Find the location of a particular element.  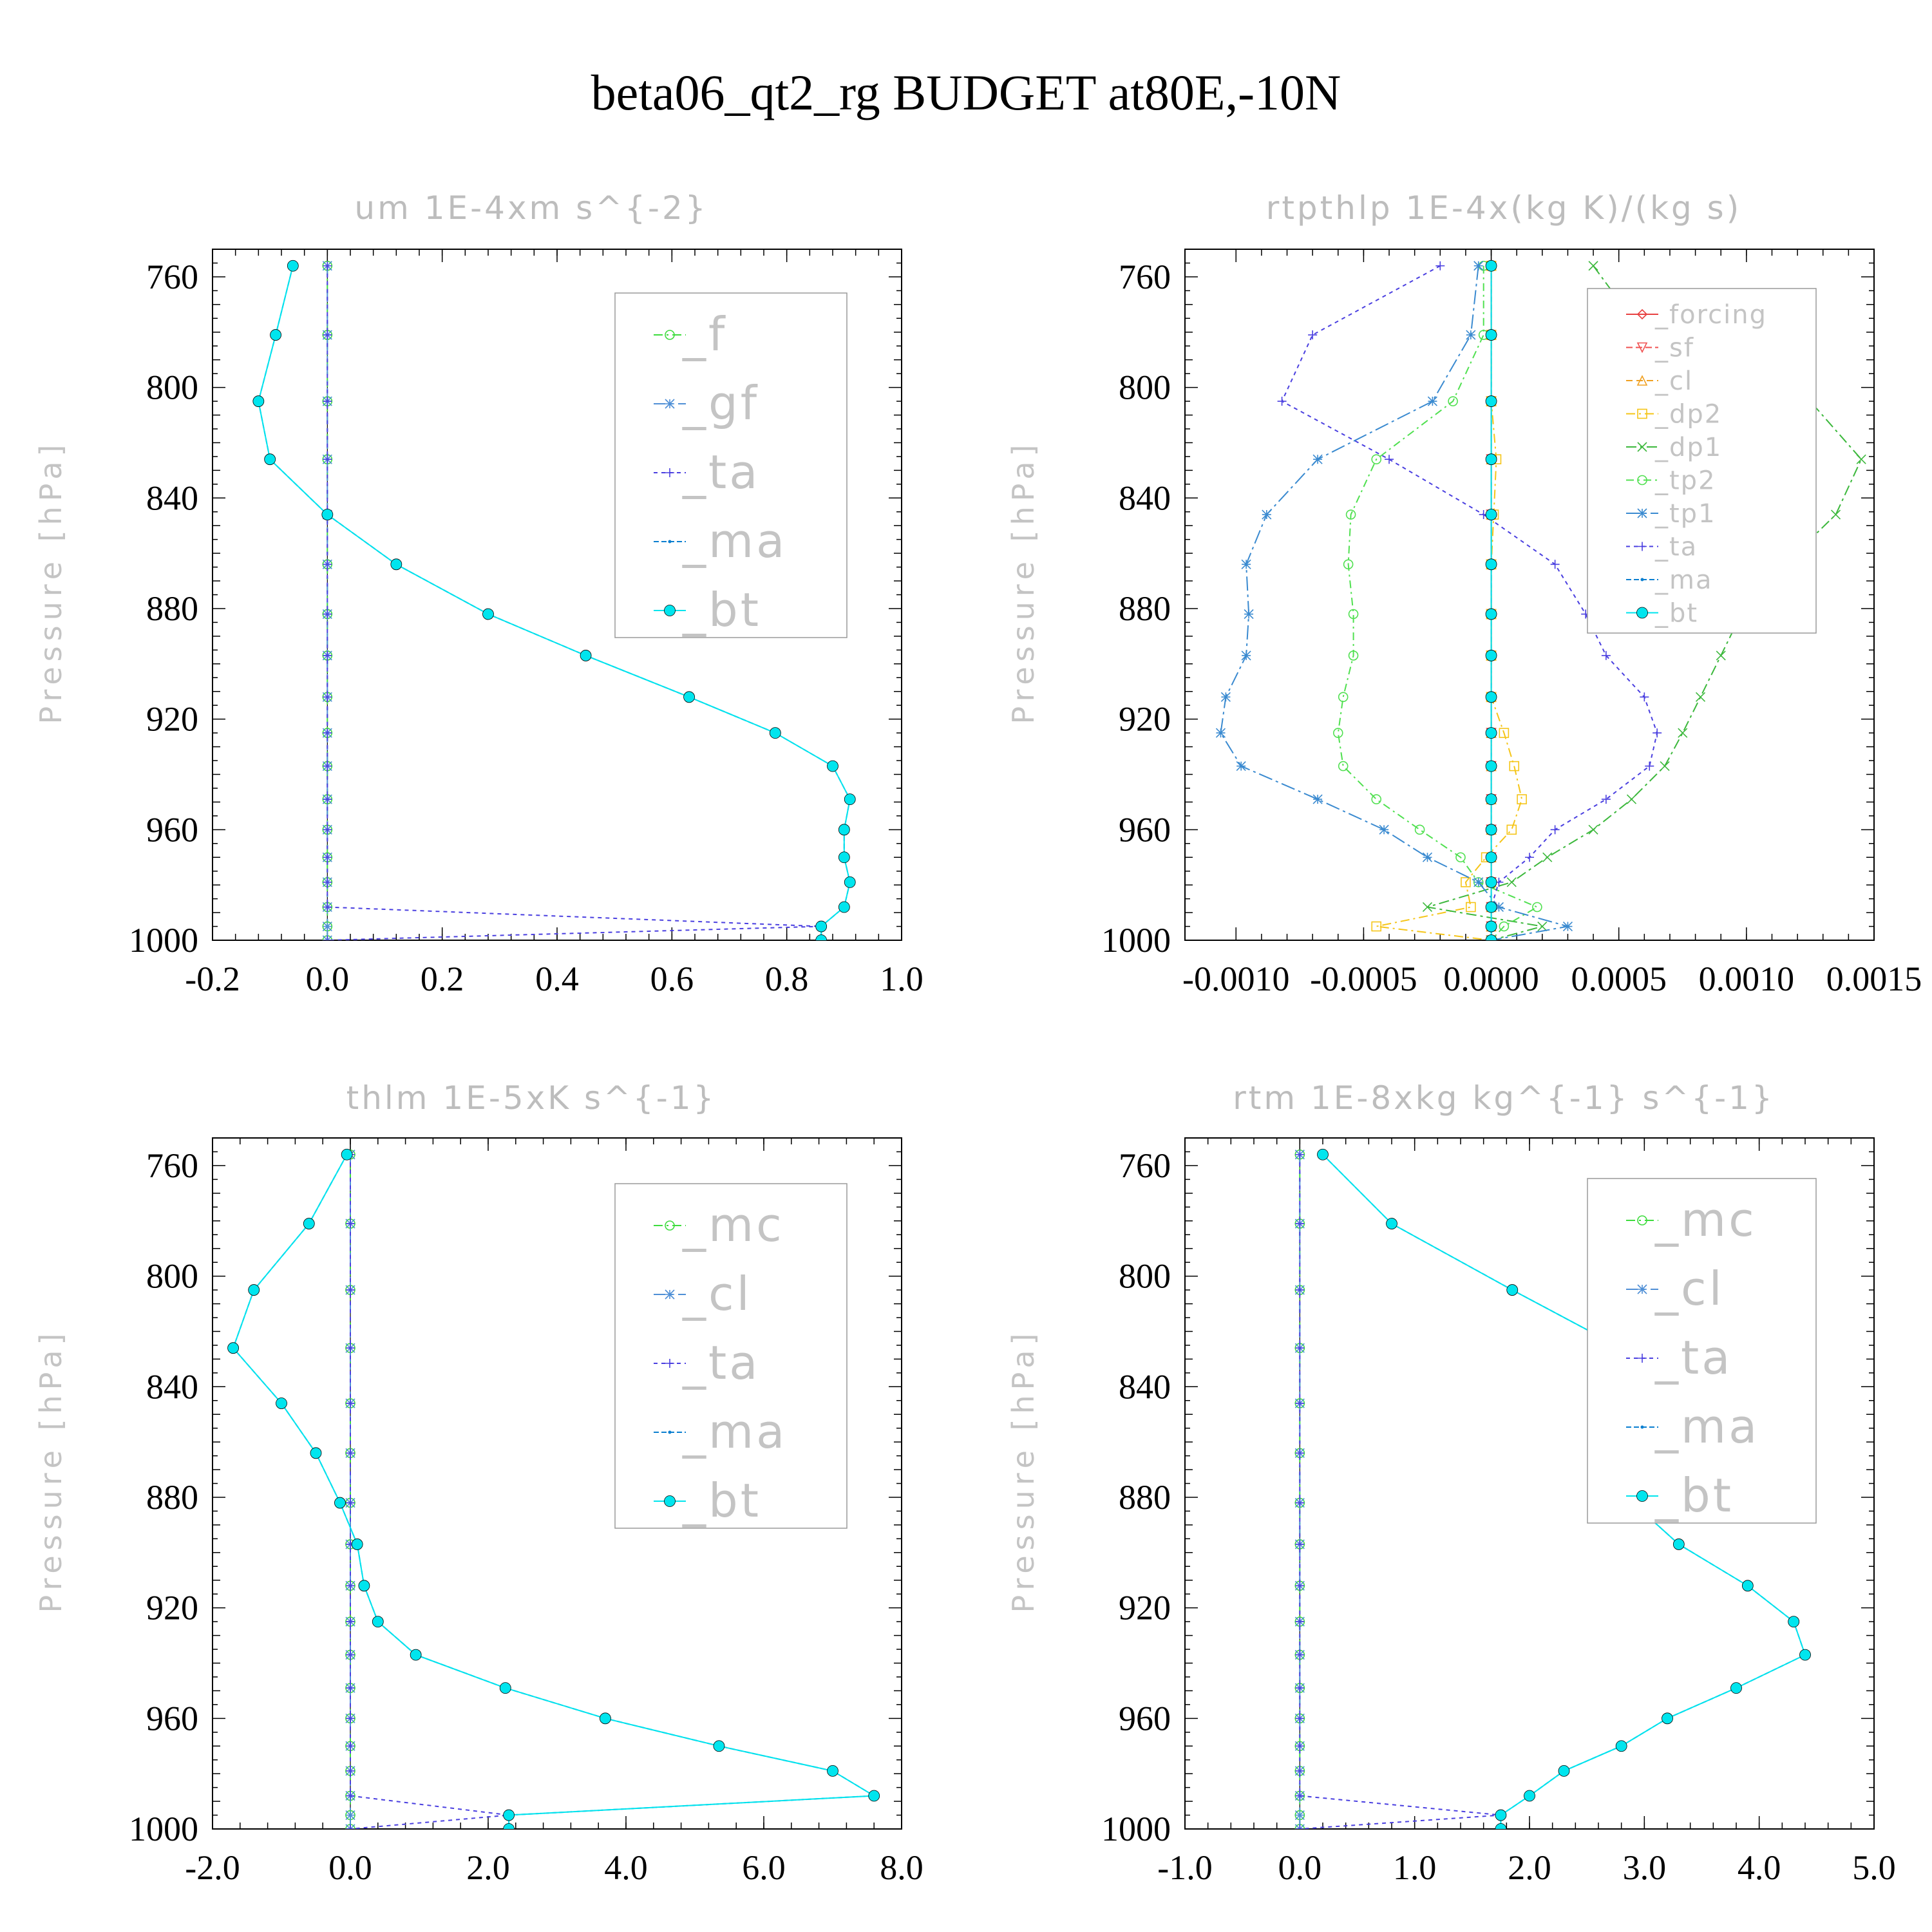

x-tick-label: 0.2 is located at coordinates (443, 979).